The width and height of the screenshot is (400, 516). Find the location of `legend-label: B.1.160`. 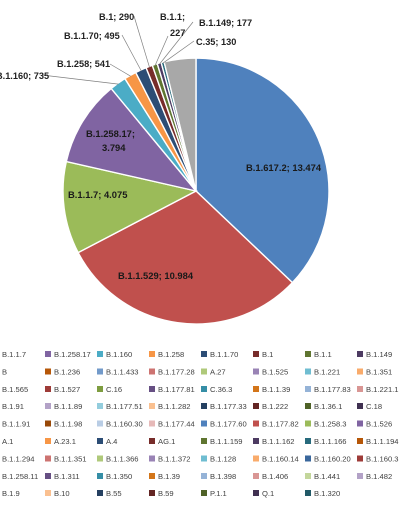

legend-label: B.1.160 is located at coordinates (119, 354).